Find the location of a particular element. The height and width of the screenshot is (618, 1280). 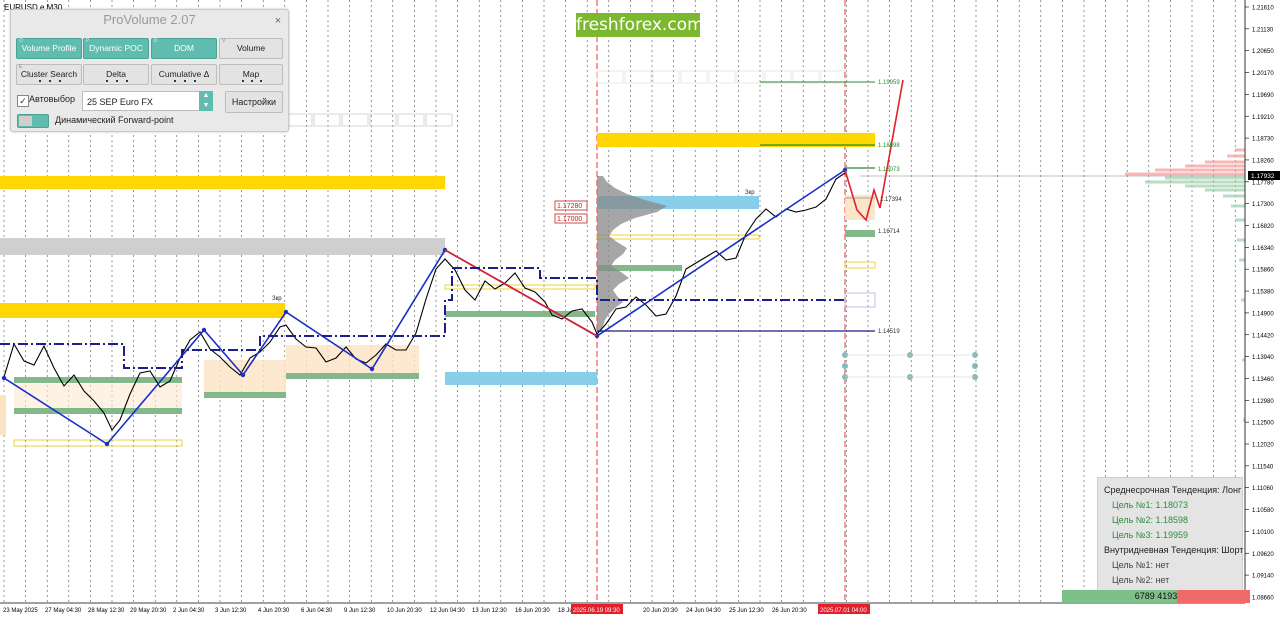

price-tick-label: 1.08660 is located at coordinates (1263, 598).